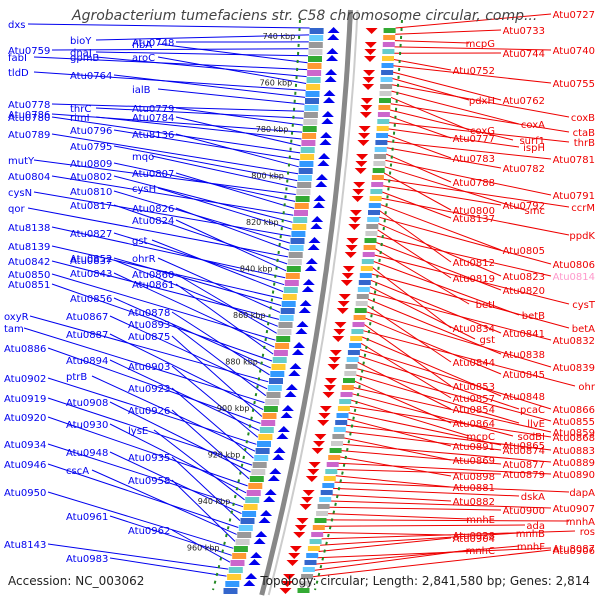 This screenshot has height=600, width=600. Describe the element at coordinates (582, 236) in the screenshot. I see `gene-label-reverse: ppdK` at that location.